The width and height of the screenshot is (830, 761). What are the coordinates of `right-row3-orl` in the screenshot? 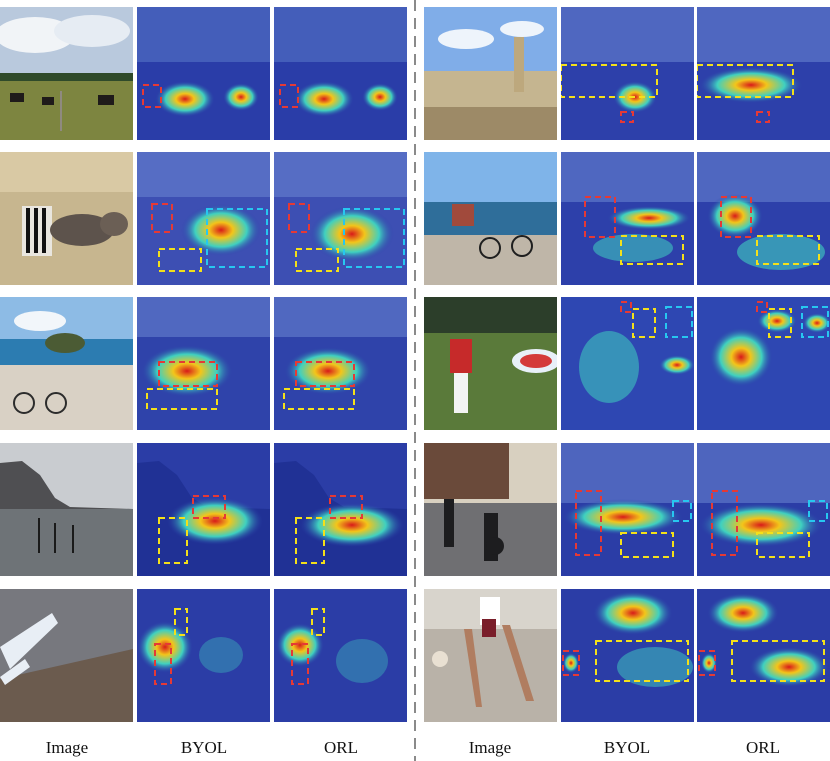 It's located at (763, 363).